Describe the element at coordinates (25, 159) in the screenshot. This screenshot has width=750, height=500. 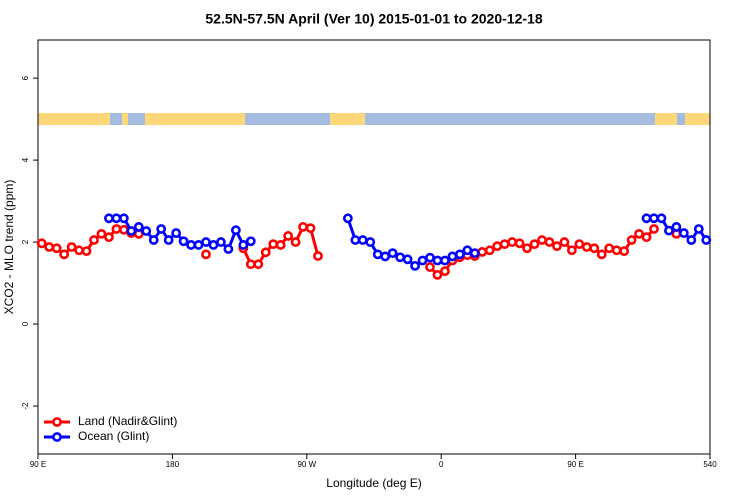
I see `y-tick-label: 4` at that location.